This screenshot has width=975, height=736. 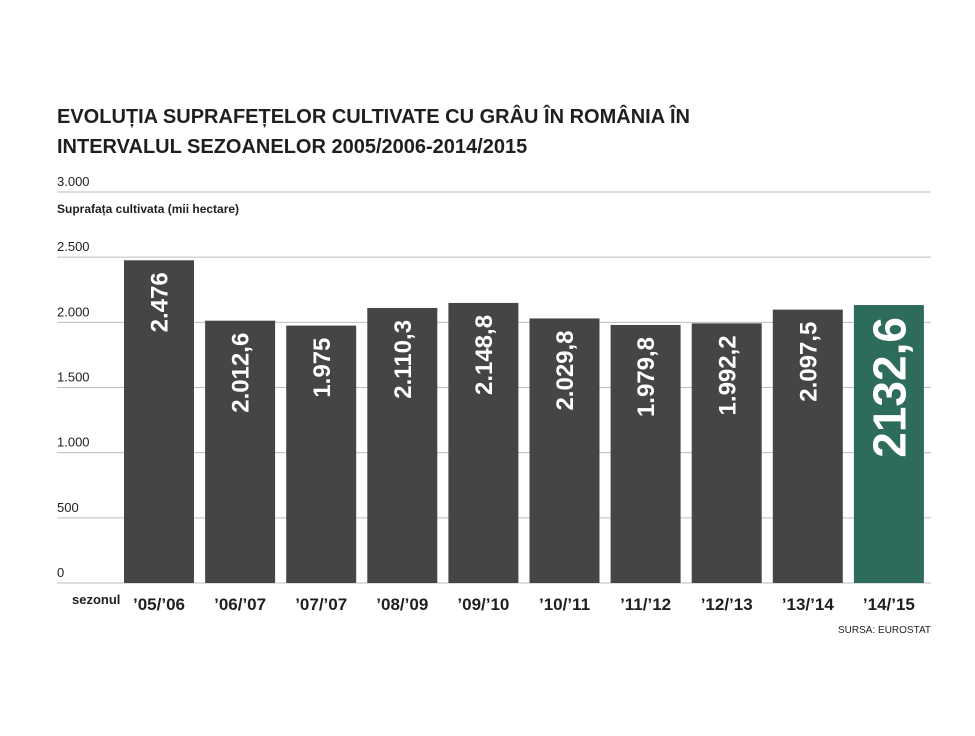 What do you see at coordinates (241, 373) in the screenshot?
I see `bar-value-label: 2.012,6` at bounding box center [241, 373].